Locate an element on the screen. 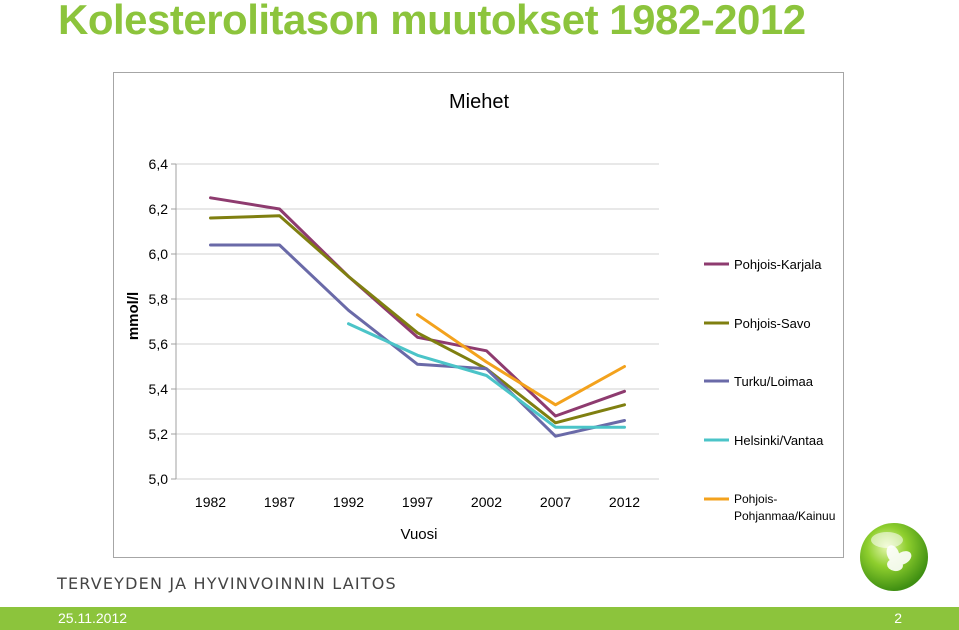 This screenshot has height=630, width=959. page-number: 2 is located at coordinates (898, 618).